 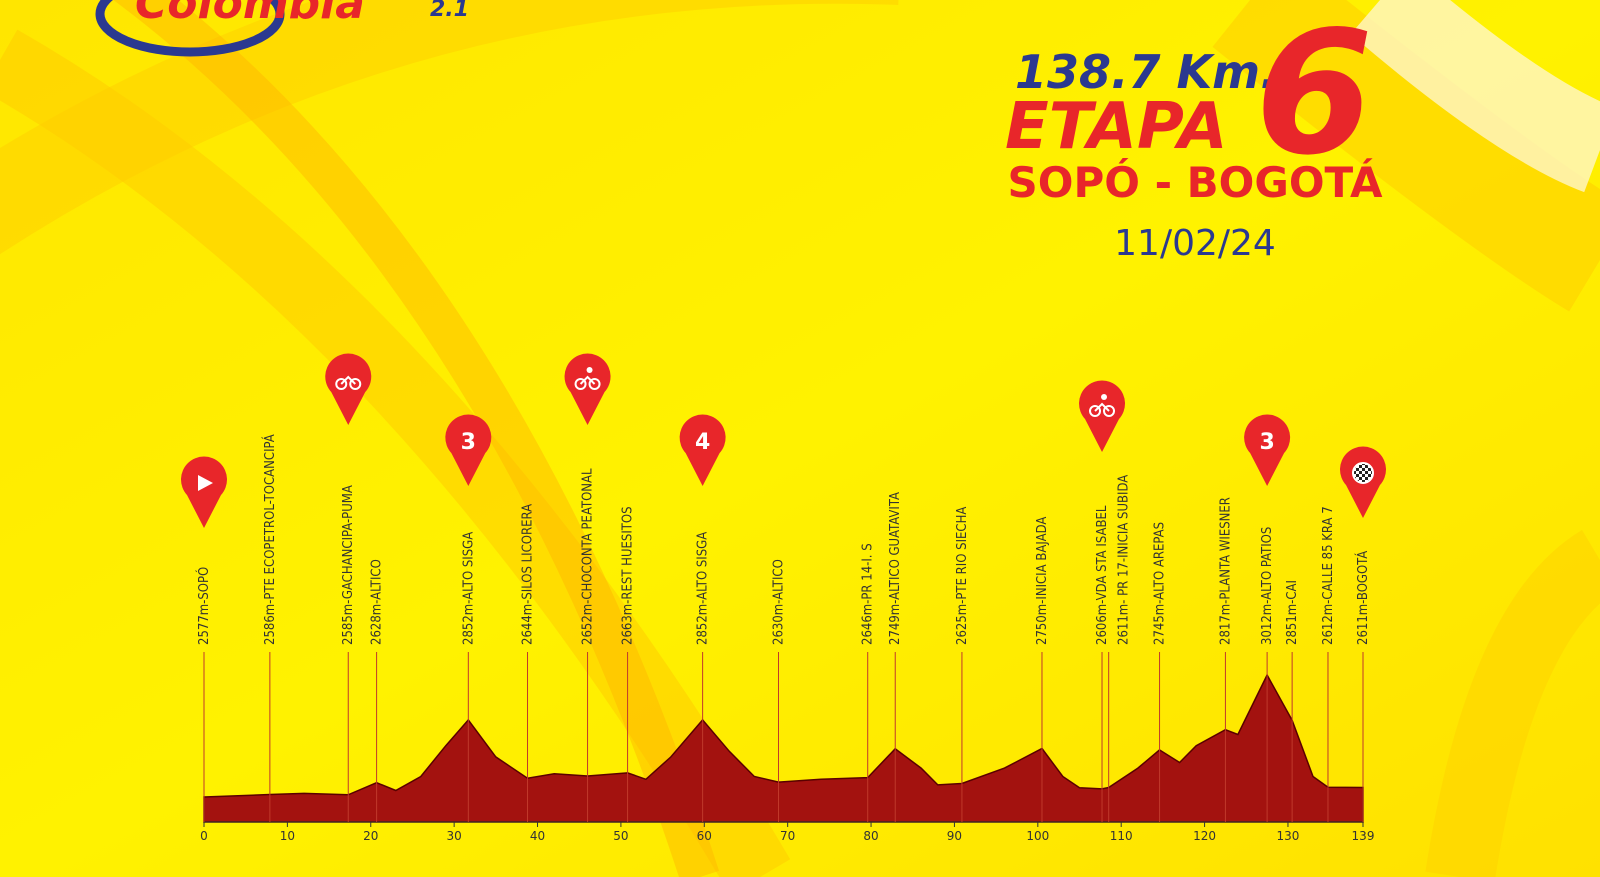 What do you see at coordinates (620, 836) in the screenshot?
I see `x-tick-label: 50` at bounding box center [620, 836].